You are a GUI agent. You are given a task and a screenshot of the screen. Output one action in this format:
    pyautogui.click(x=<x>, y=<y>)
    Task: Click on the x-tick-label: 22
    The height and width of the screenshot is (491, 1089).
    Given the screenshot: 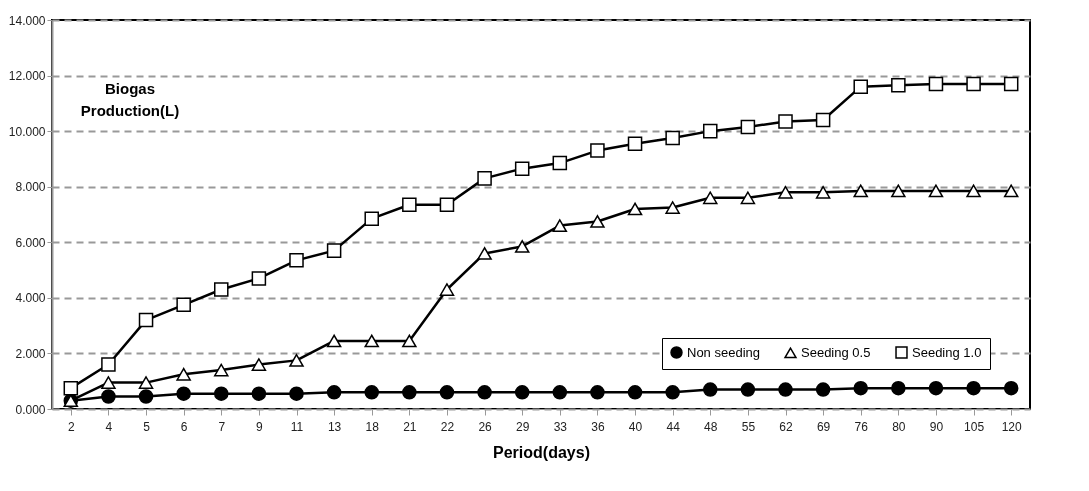 What is the action you would take?
    pyautogui.click(x=447, y=426)
    